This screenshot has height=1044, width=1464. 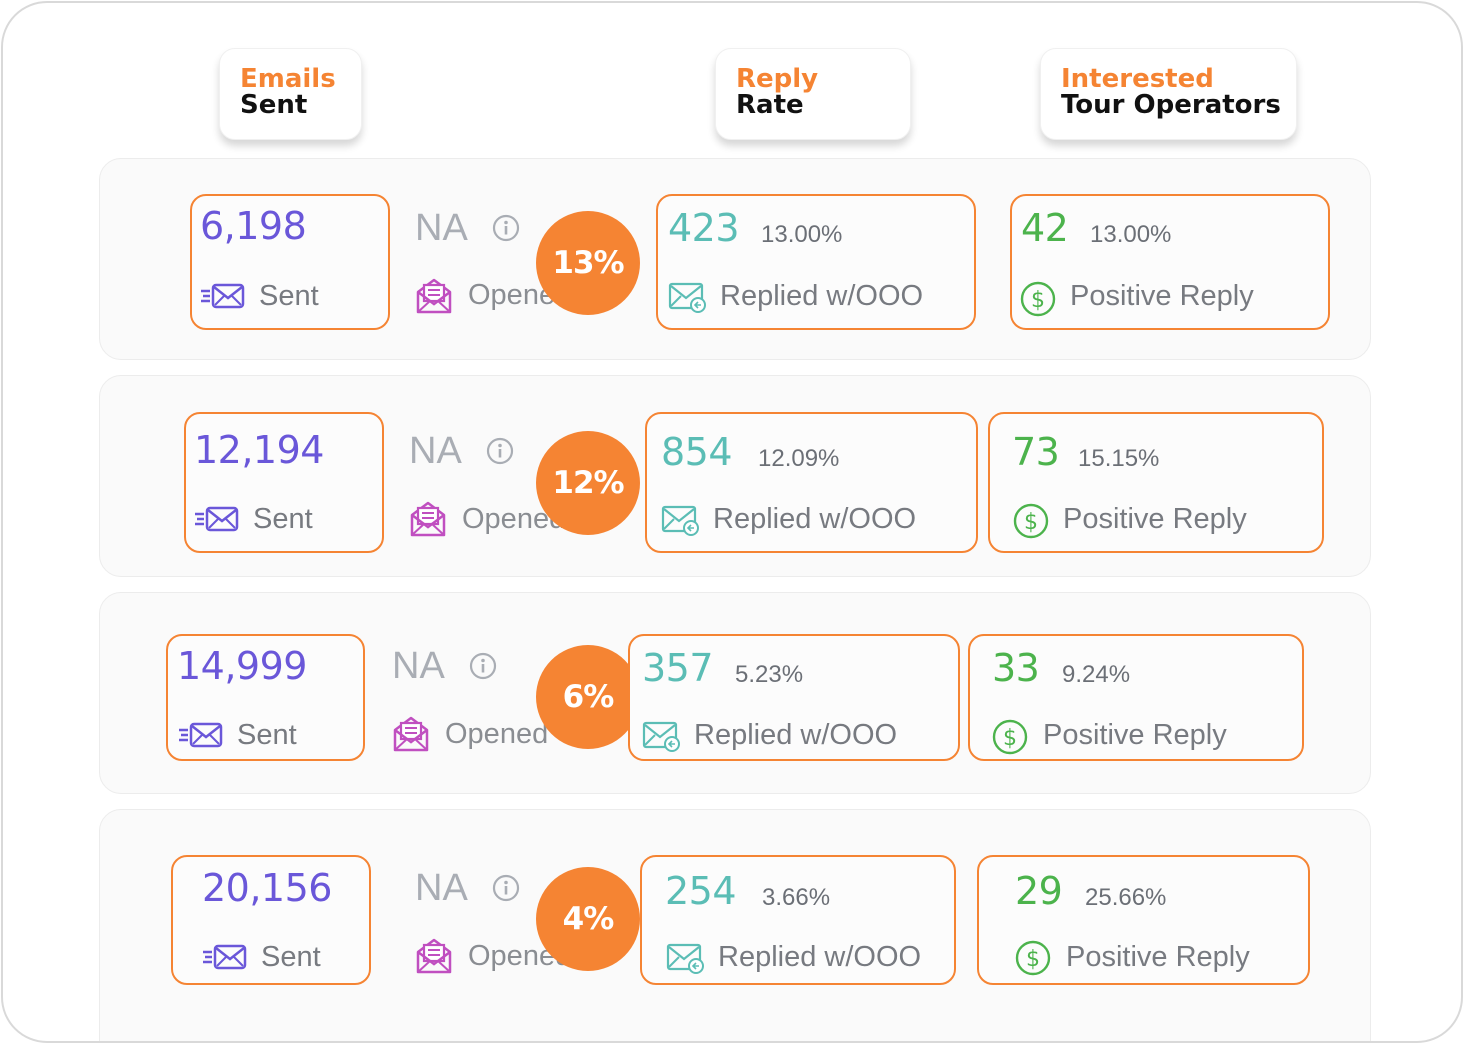 What do you see at coordinates (802, 234) in the screenshot?
I see `replied-percent: 13.00%` at bounding box center [802, 234].